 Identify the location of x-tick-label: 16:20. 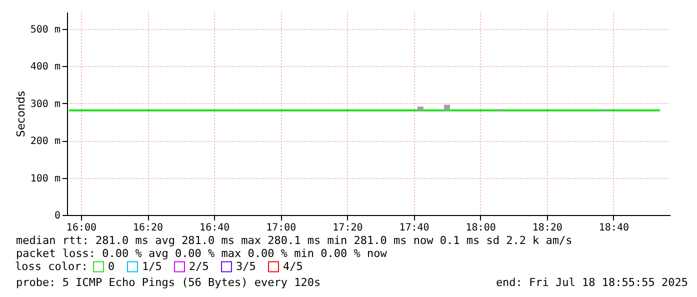
(148, 228).